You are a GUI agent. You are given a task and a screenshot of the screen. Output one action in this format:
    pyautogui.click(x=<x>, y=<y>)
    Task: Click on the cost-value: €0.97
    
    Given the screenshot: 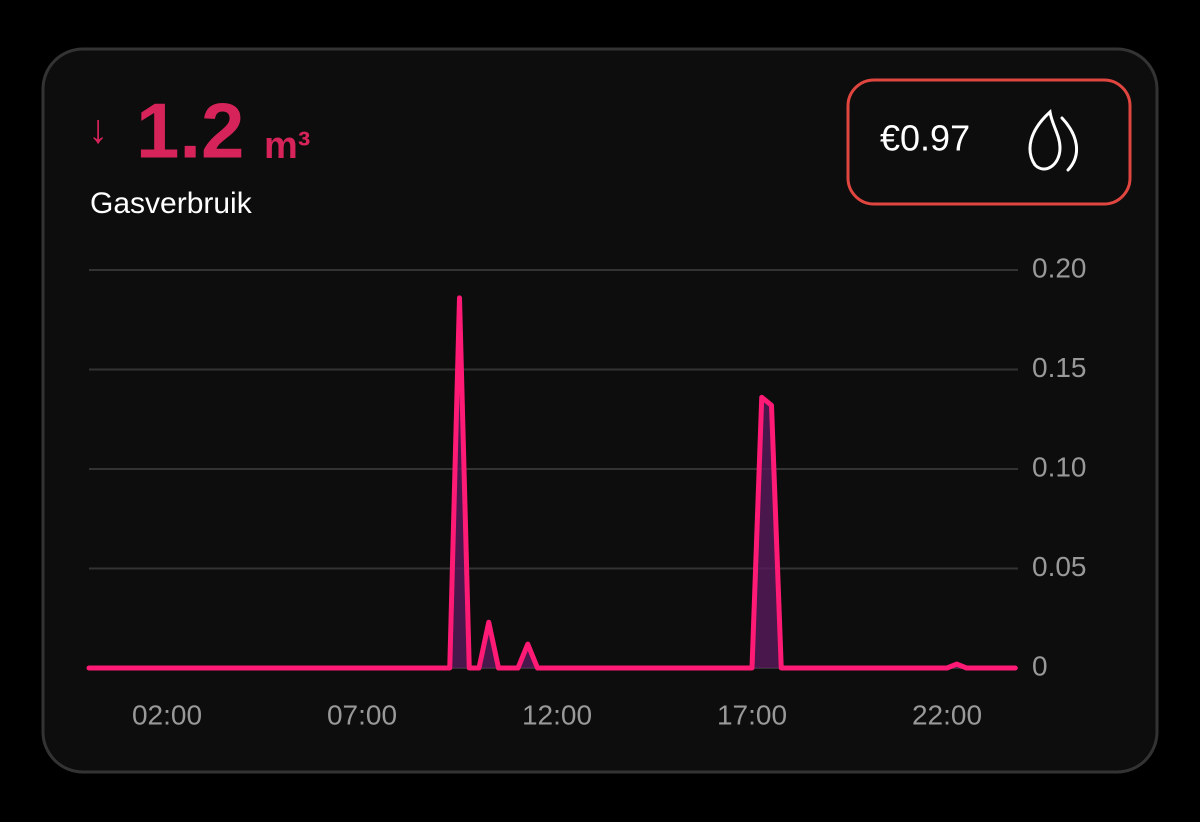 What is the action you would take?
    pyautogui.click(x=925, y=138)
    